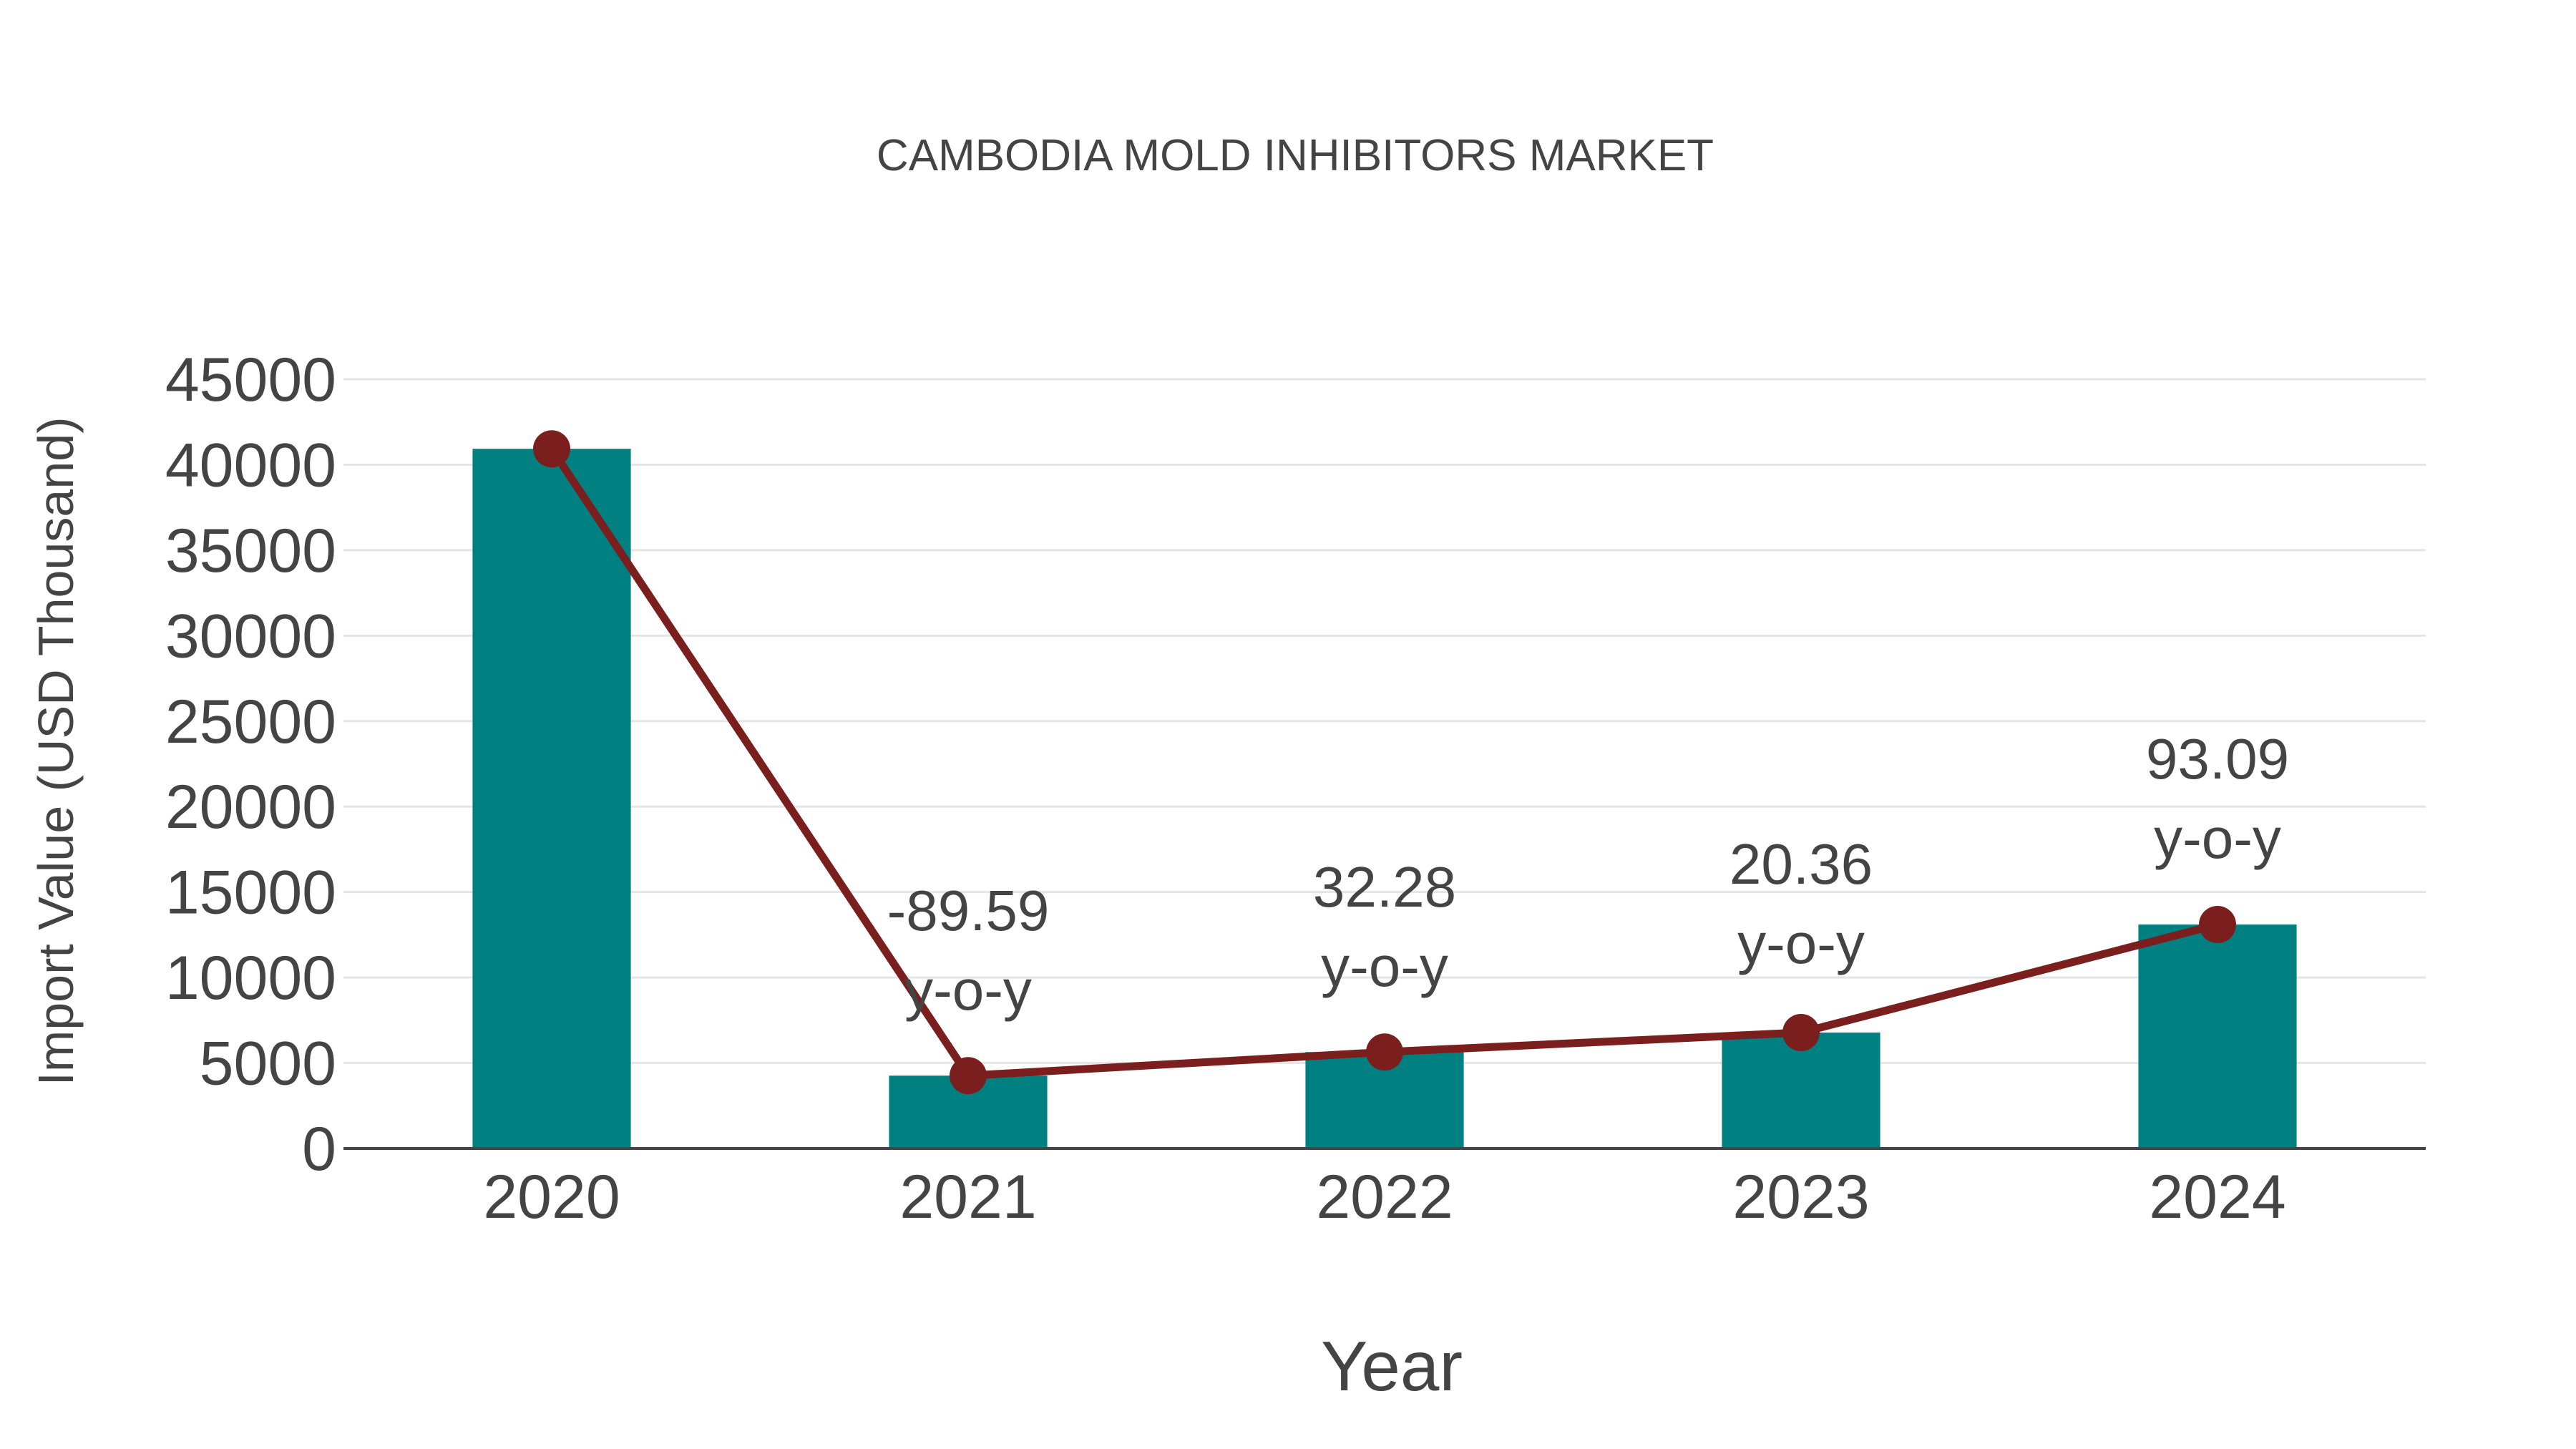 This screenshot has width=2576, height=1449. What do you see at coordinates (2217, 1197) in the screenshot?
I see `x-tick-label: 2024` at bounding box center [2217, 1197].